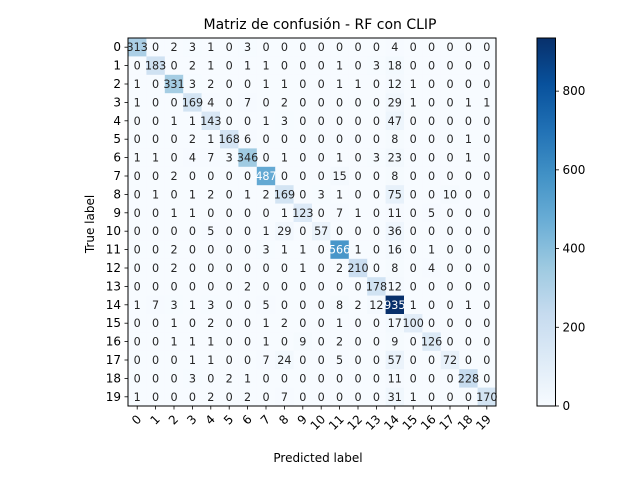 This screenshot has width=640, height=484. Describe the element at coordinates (395, 250) in the screenshot. I see `cell-value: 16` at that location.